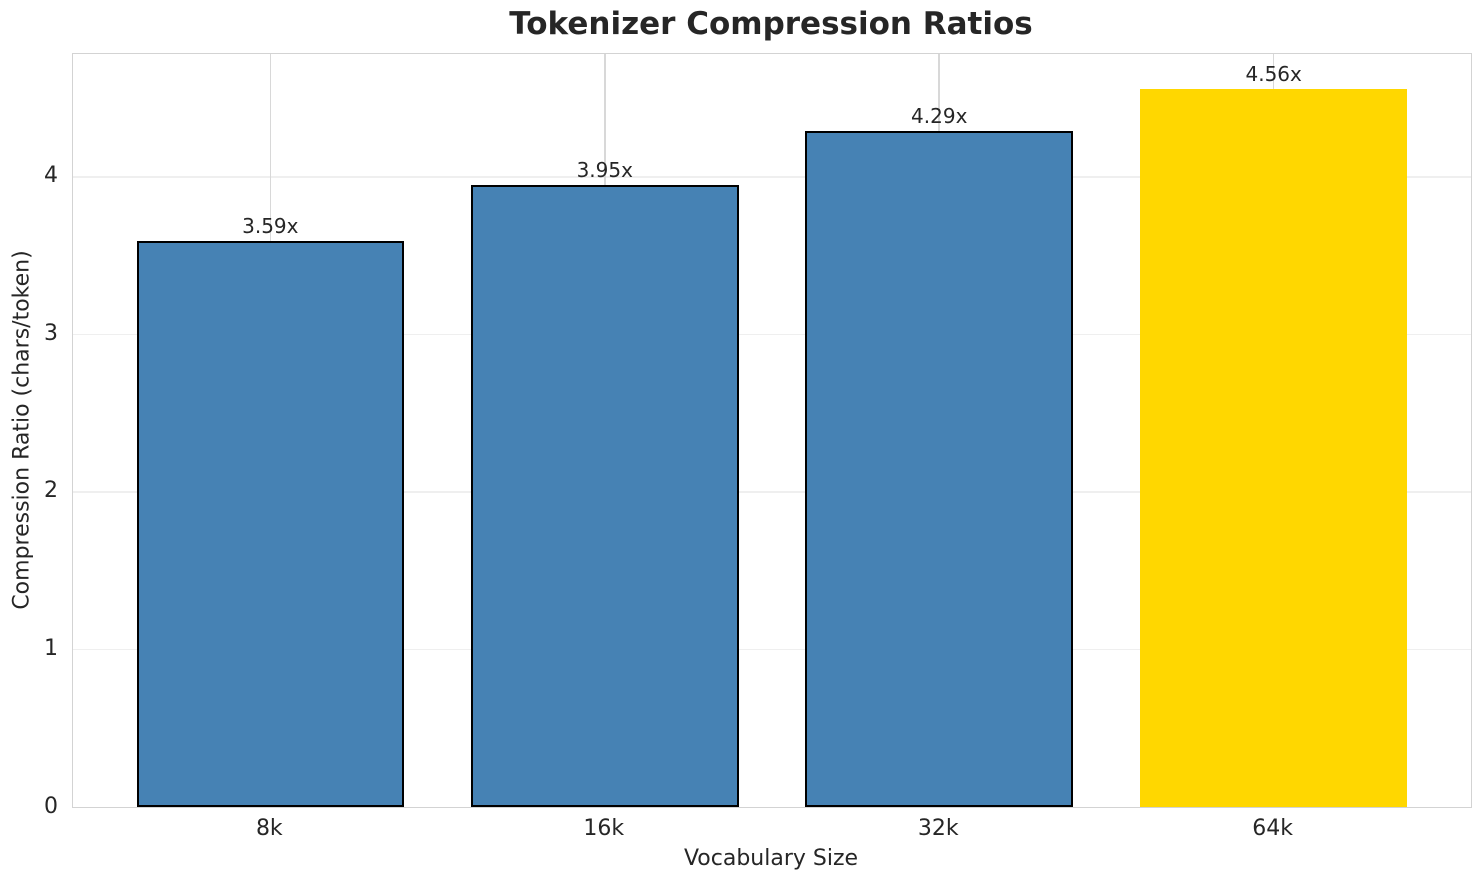 Image resolution: width=1483 pixels, height=885 pixels. What do you see at coordinates (51, 491) in the screenshot?
I see `y-tick-2: 2` at bounding box center [51, 491].